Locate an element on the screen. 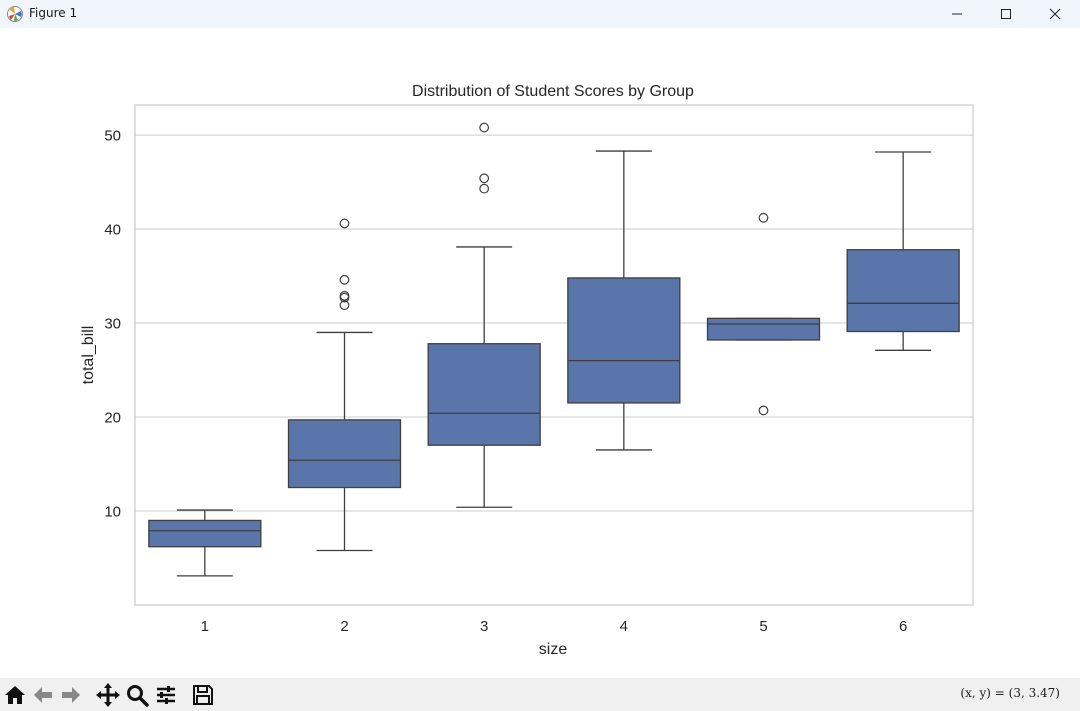 The height and width of the screenshot is (711, 1080). forward-icon is located at coordinates (71, 695).